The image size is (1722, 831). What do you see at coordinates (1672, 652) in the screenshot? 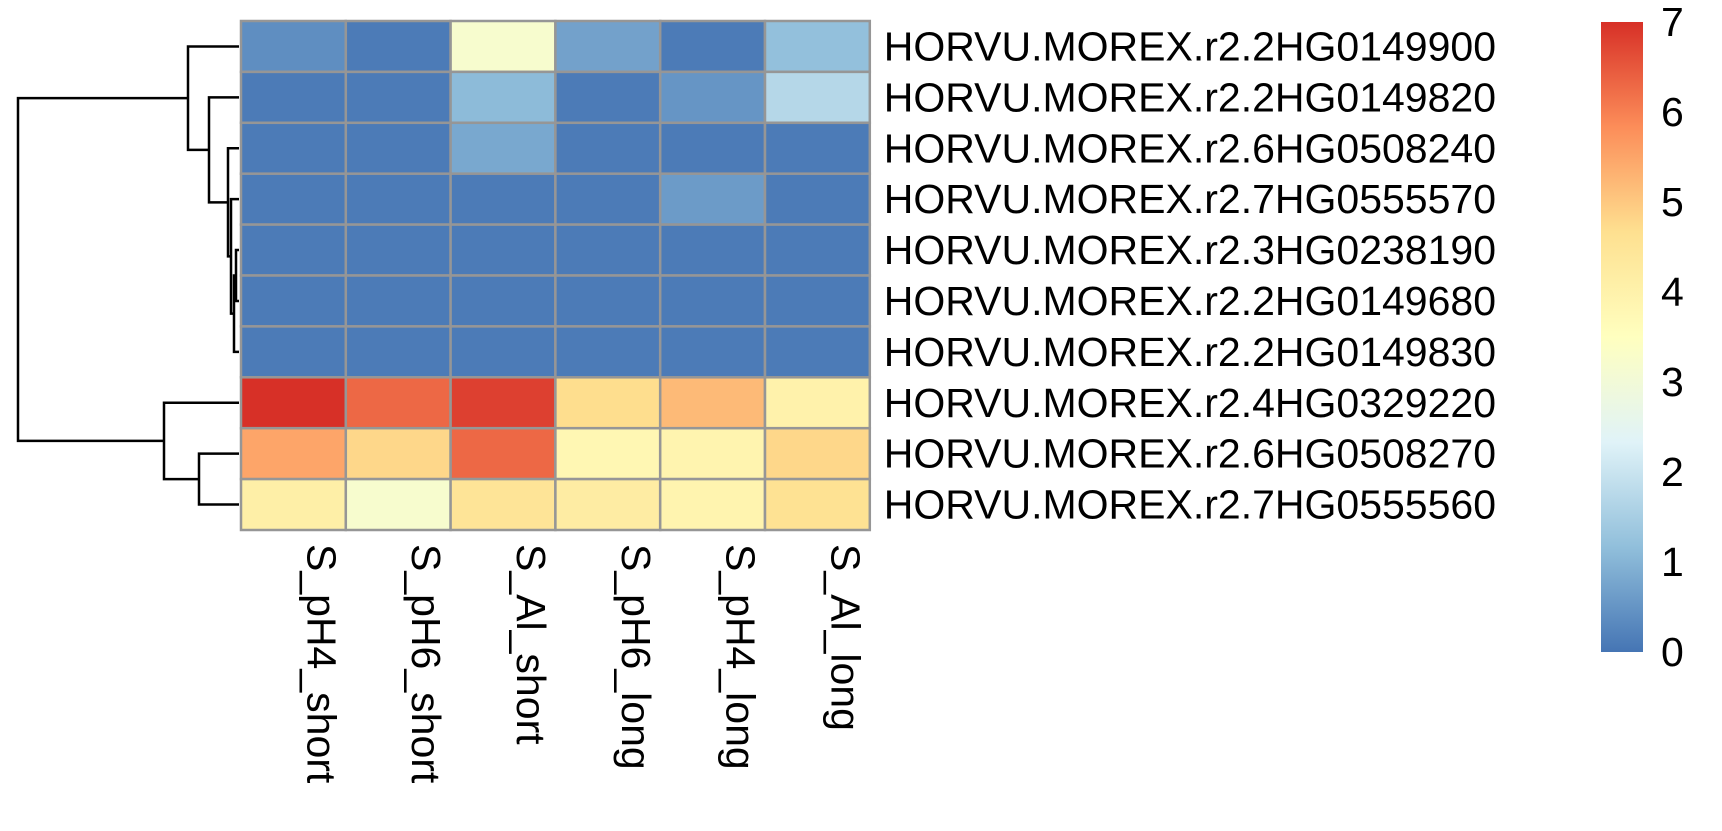
I see `legend-tick-label: 0` at bounding box center [1672, 652].